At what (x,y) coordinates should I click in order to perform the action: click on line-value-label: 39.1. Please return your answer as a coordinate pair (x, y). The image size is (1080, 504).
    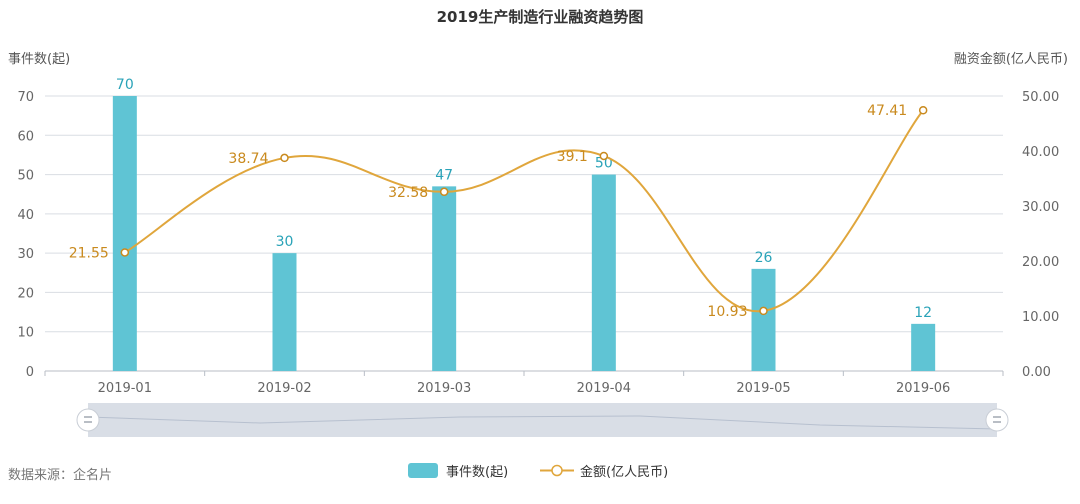
    Looking at the image, I should click on (572, 157).